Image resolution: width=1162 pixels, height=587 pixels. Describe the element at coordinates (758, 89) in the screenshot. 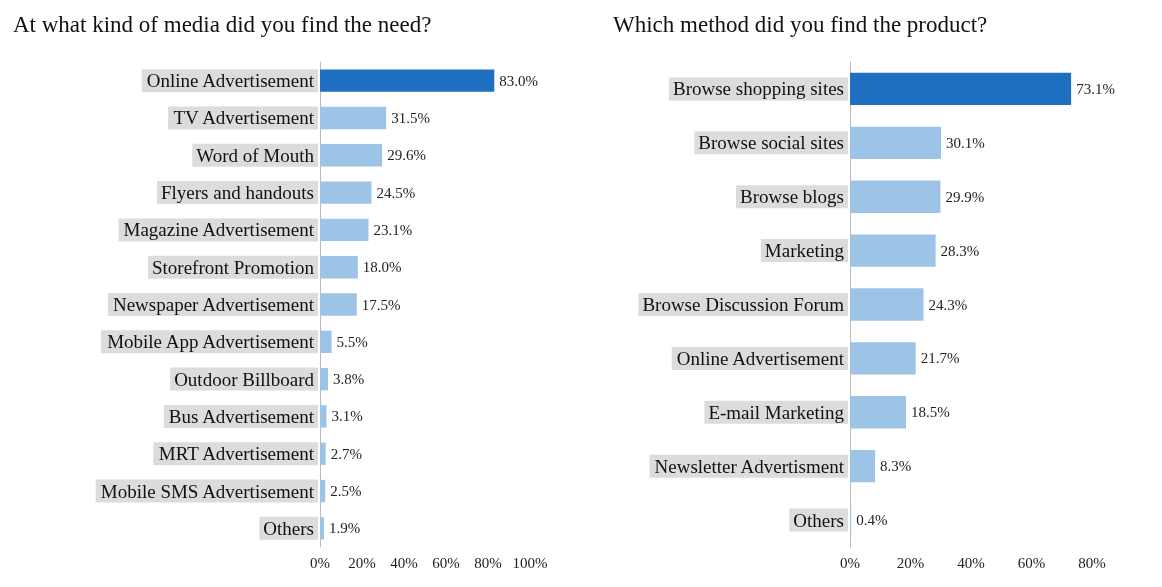

I see `y-tick-label: Browse shopping sites` at that location.